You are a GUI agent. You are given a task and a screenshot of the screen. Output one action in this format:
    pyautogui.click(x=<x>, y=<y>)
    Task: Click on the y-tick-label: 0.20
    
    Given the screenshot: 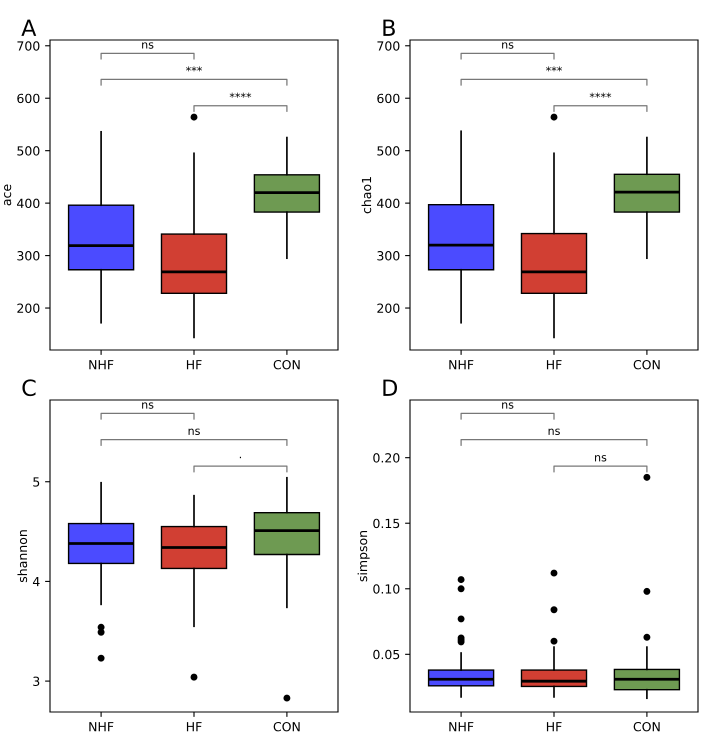 What is the action you would take?
    pyautogui.click(x=386, y=458)
    